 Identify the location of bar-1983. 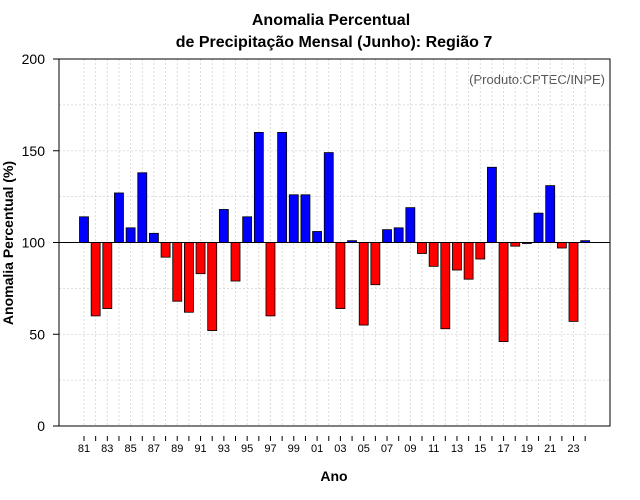
(107, 275).